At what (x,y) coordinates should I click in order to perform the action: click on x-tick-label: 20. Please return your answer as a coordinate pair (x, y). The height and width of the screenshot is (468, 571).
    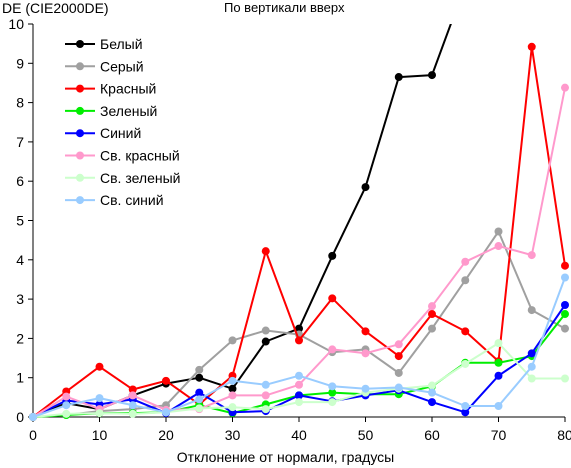
    Looking at the image, I should click on (166, 435).